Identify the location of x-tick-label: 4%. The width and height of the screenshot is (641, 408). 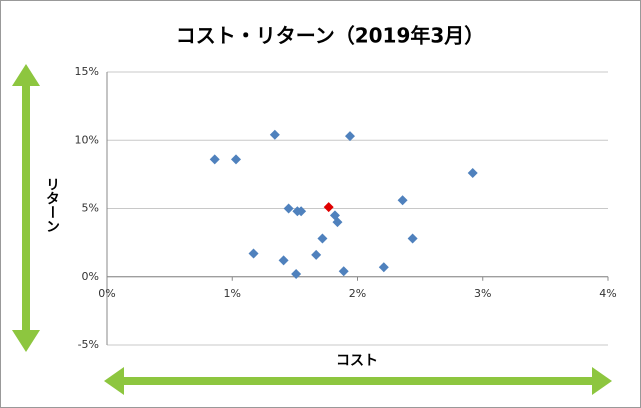
(607, 293).